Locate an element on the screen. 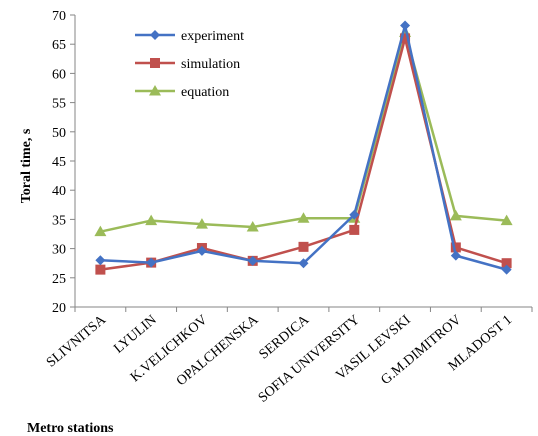 Image resolution: width=538 pixels, height=436 pixels. y-tick-label: 60 is located at coordinates (59, 74).